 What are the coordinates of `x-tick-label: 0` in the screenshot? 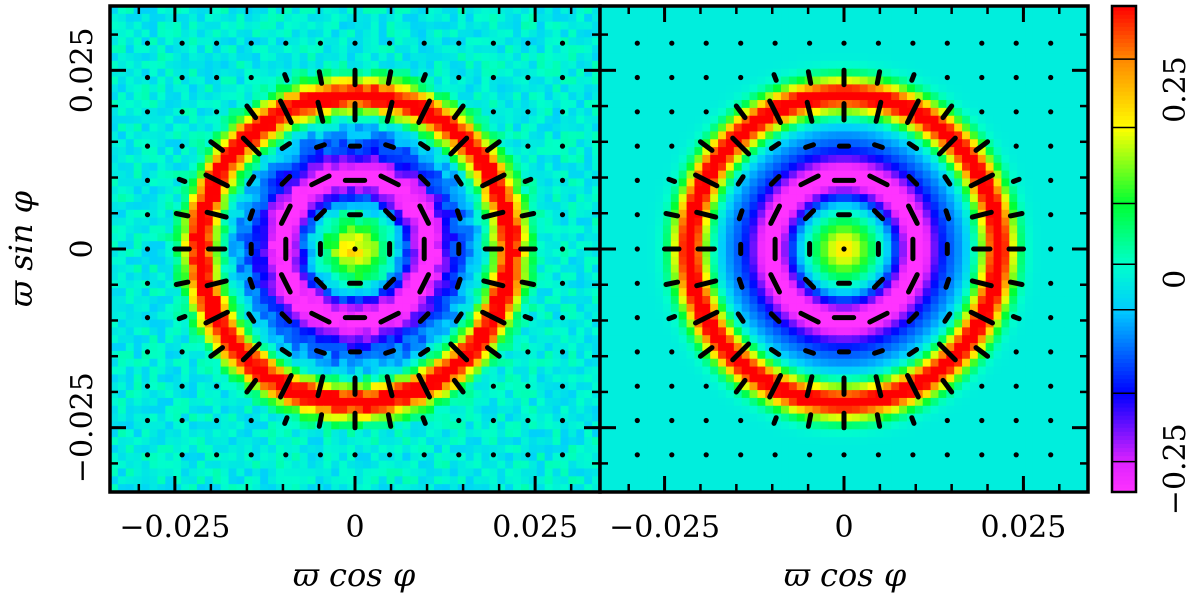 It's located at (354, 527).